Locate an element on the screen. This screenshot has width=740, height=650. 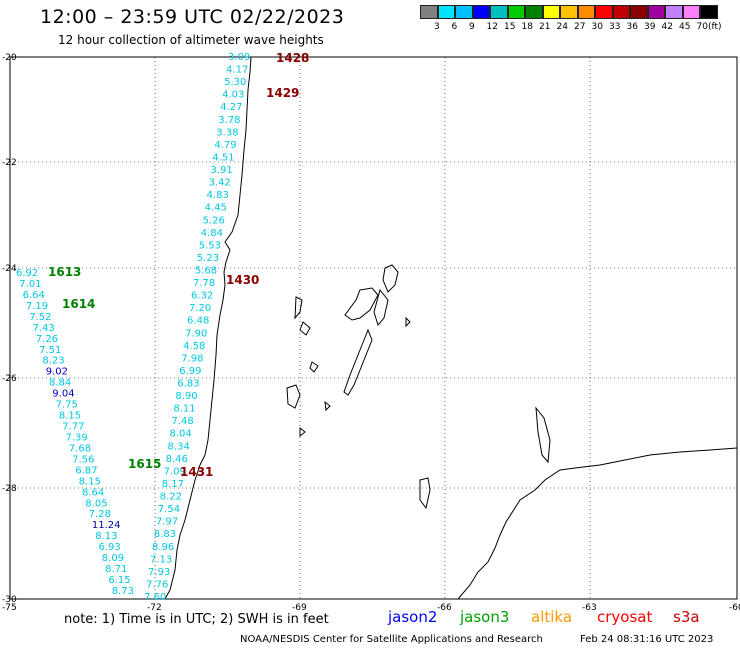
scale-label: 21 is located at coordinates (545, 27).